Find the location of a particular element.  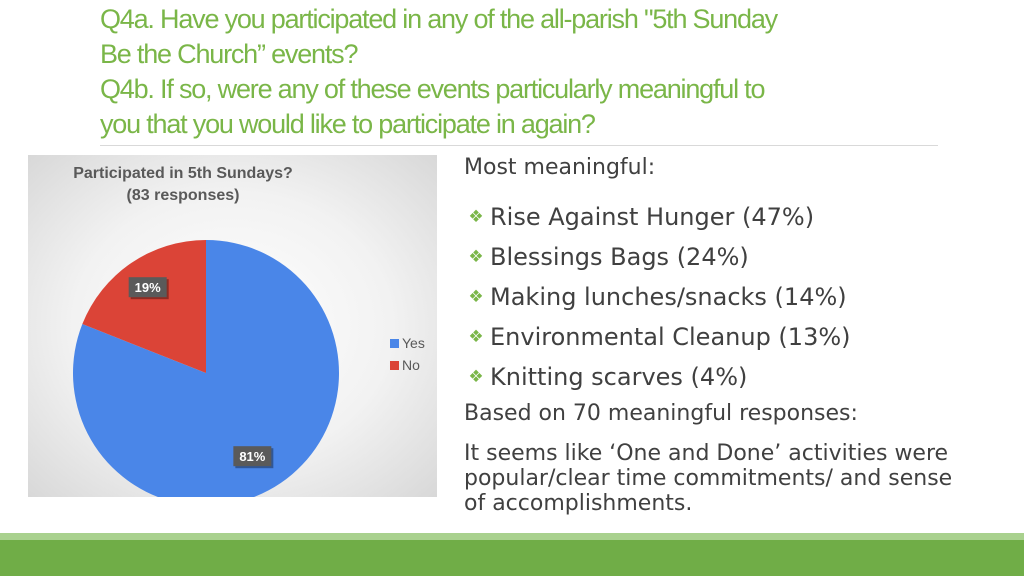

list-item-label: Knitting scarves (4%) is located at coordinates (619, 377).